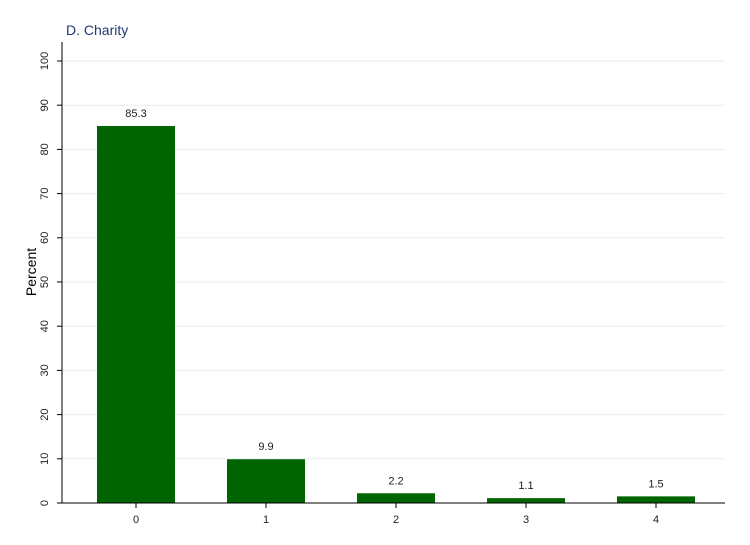 This screenshot has height=545, width=750. Describe the element at coordinates (656, 520) in the screenshot. I see `x-tick-label: 4` at that location.